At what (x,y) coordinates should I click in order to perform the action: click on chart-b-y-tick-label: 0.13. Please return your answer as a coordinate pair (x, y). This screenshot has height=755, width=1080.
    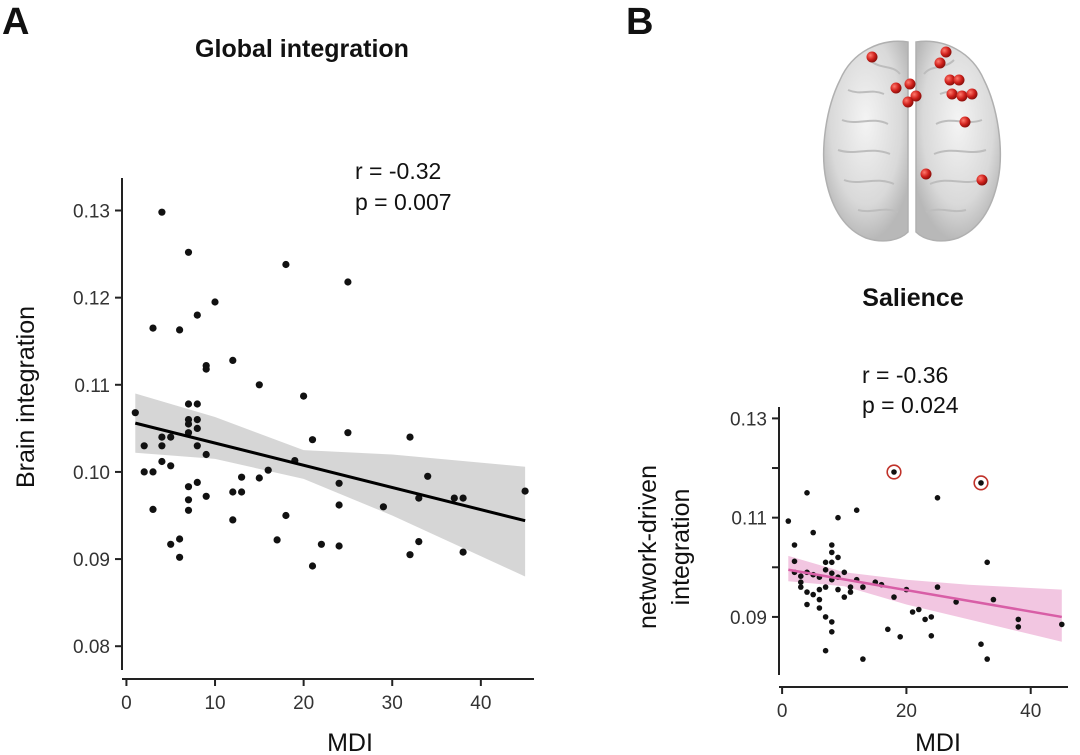
    Looking at the image, I should click on (748, 419).